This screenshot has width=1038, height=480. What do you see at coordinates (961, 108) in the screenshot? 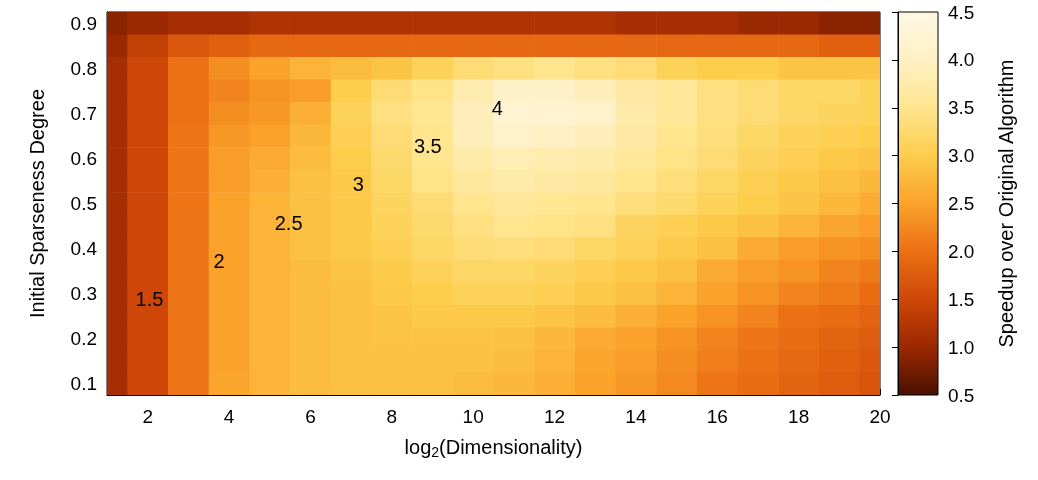
I see `color-bar-label: 3.5` at bounding box center [961, 108].